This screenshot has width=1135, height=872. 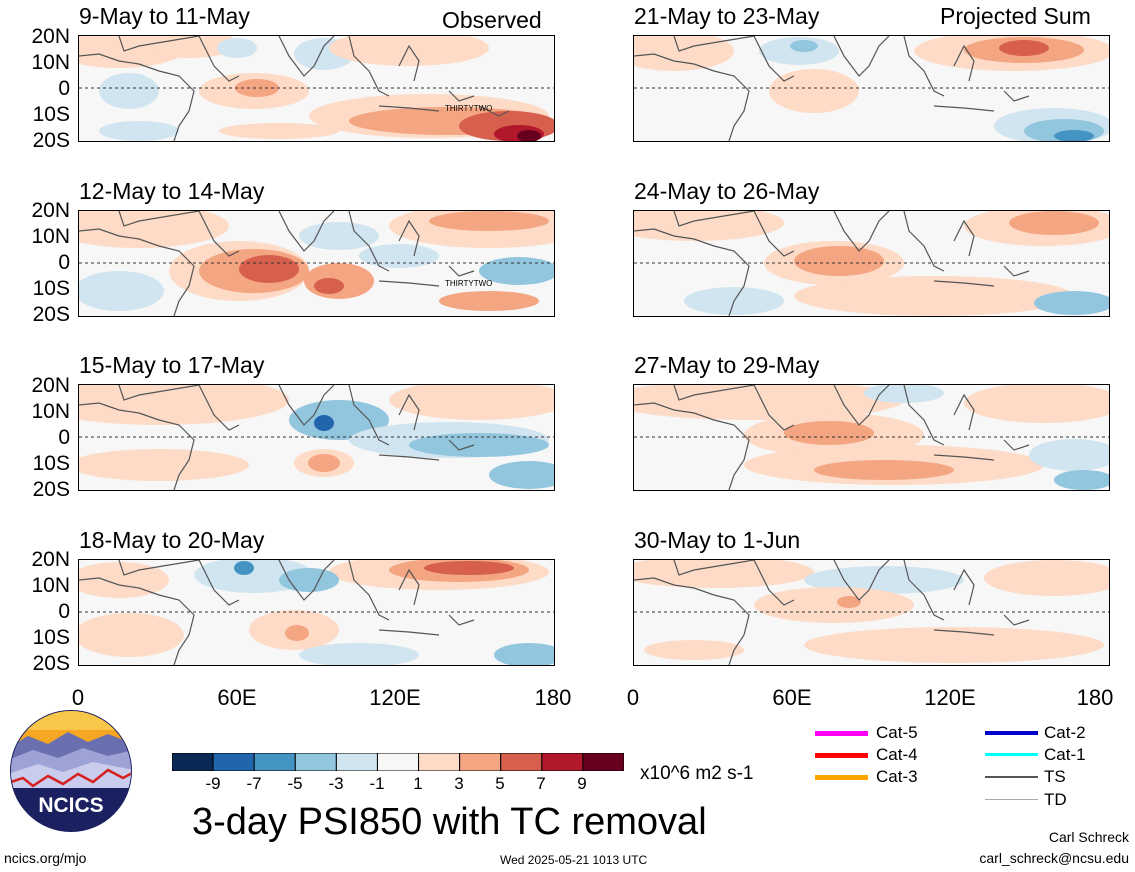 What do you see at coordinates (717, 540) in the screenshot?
I see `panel-title: 30-May to 1-Jun` at bounding box center [717, 540].